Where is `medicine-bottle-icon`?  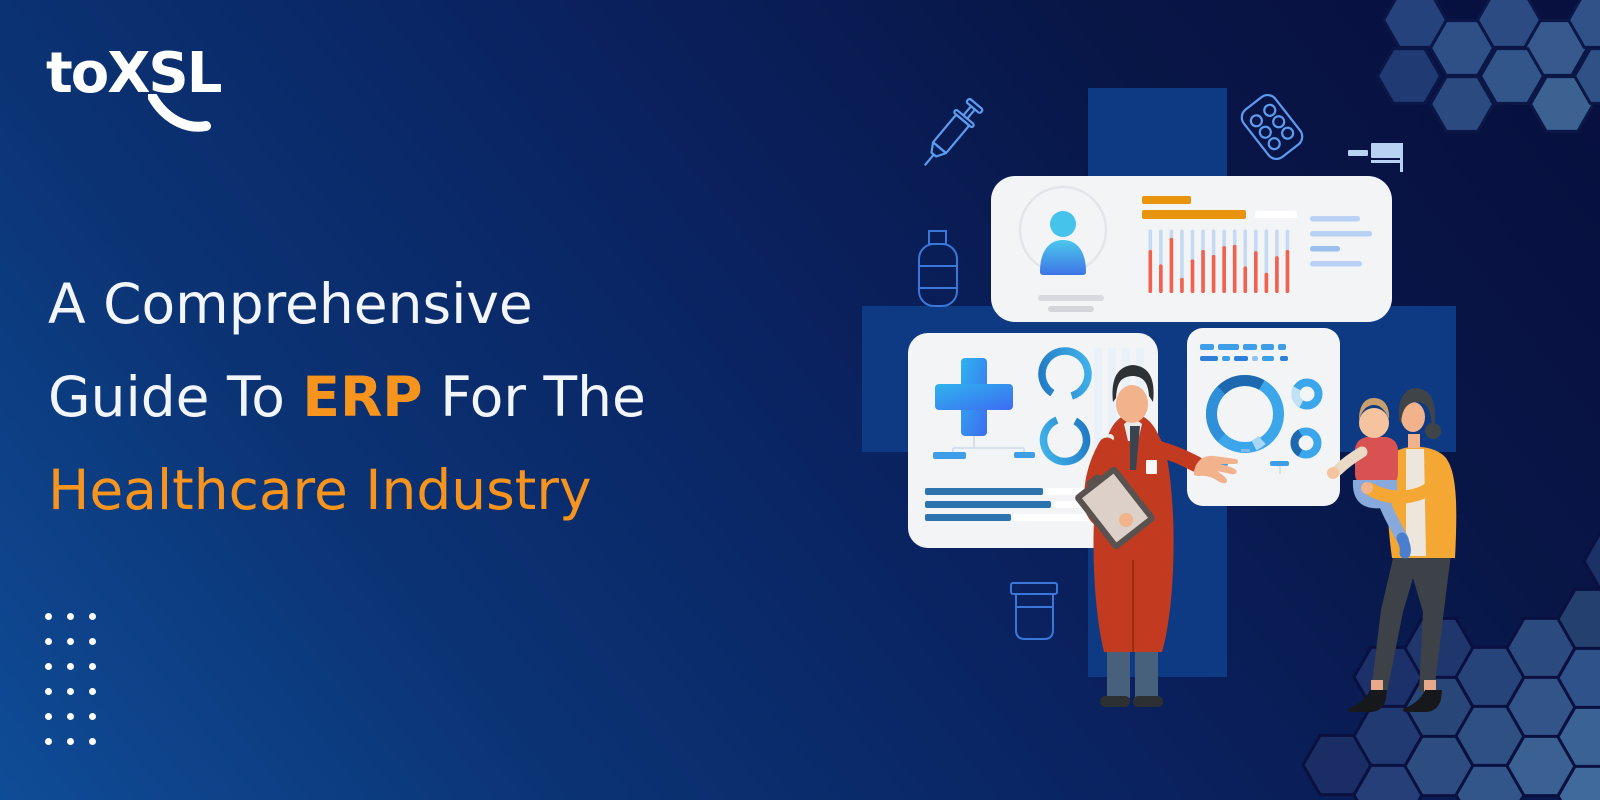
medicine-bottle-icon is located at coordinates (938, 268).